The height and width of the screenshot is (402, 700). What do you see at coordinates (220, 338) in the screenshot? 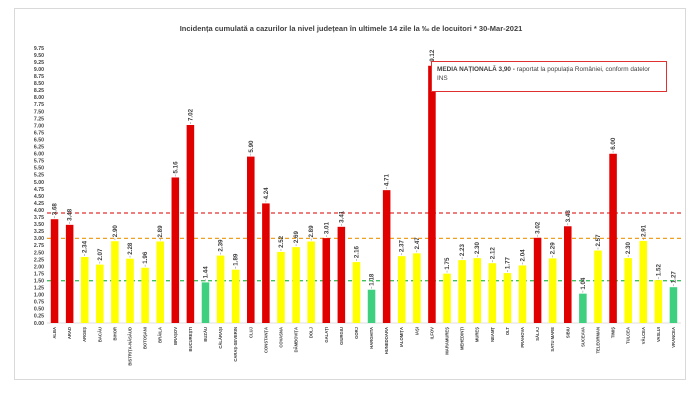
I see `x-tick-label: CĂLĂRAȘI` at bounding box center [220, 338].